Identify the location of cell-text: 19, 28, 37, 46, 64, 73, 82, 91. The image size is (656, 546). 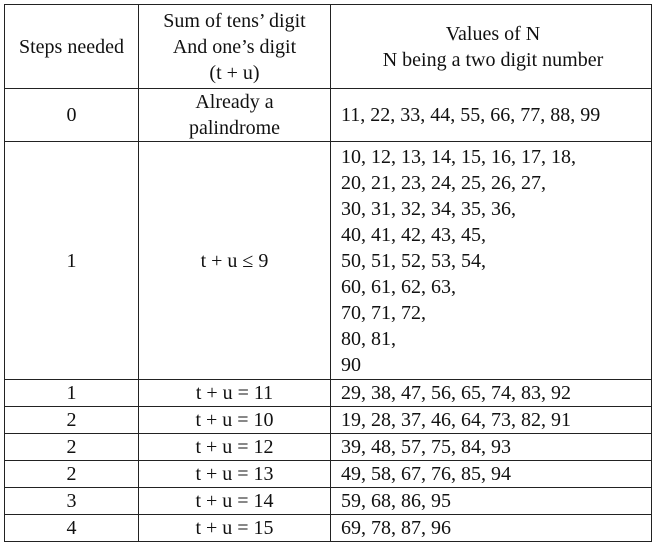
(456, 420).